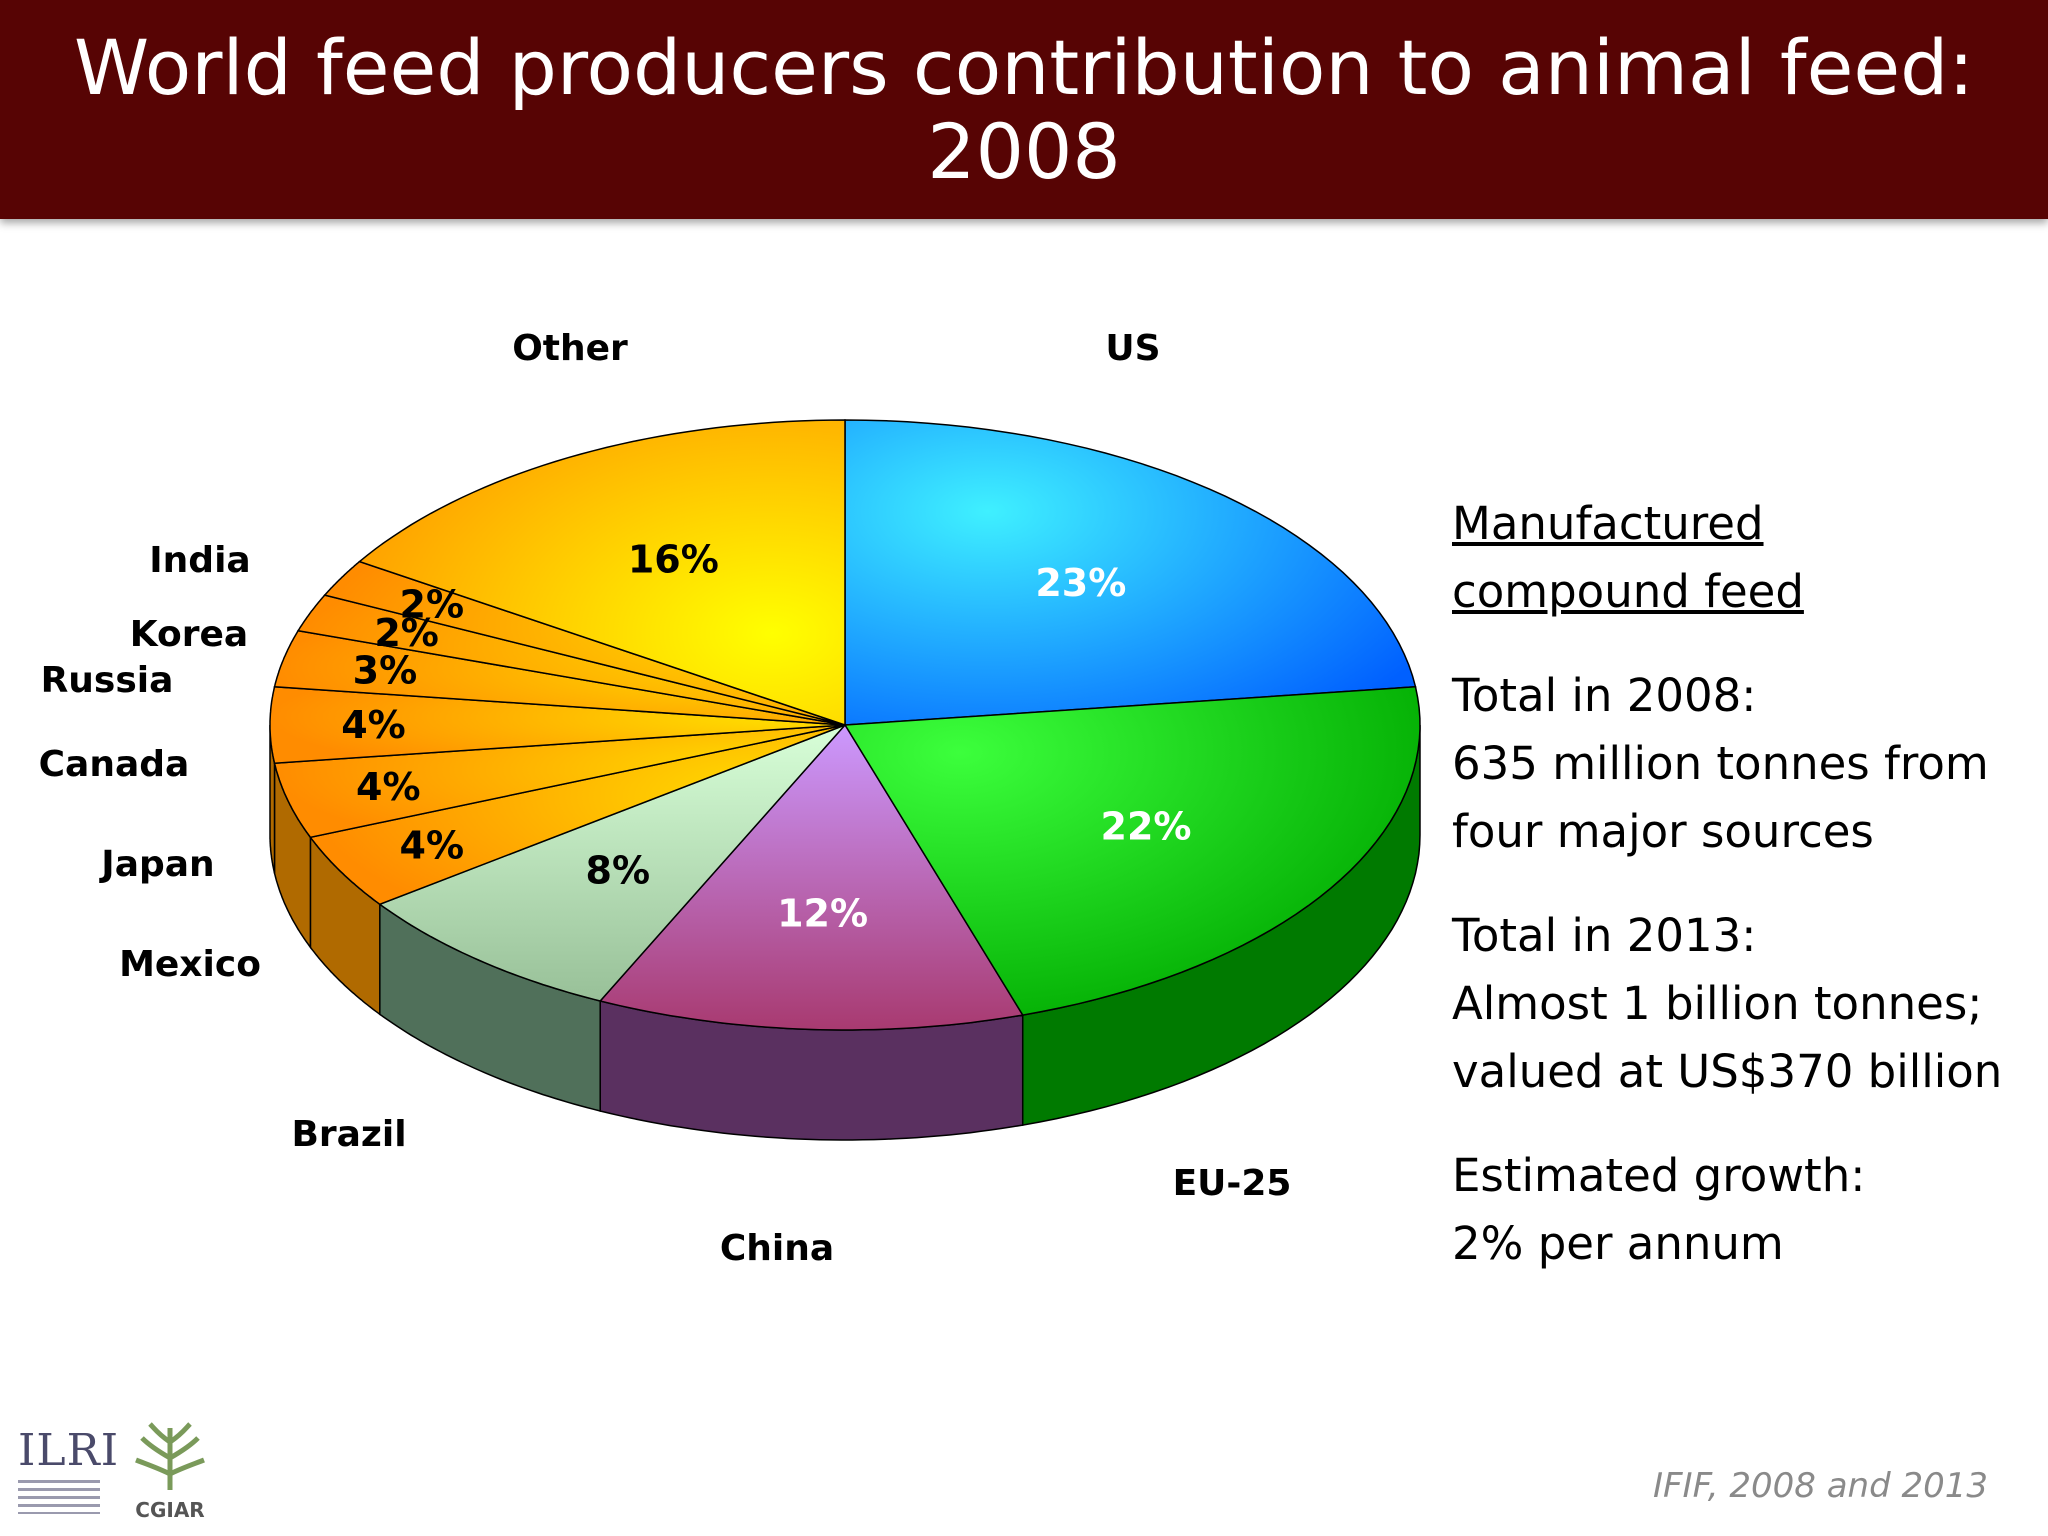 This screenshot has height=1536, width=2048. What do you see at coordinates (190, 964) in the screenshot?
I see `pie-category-label-mexico: Mexico` at bounding box center [190, 964].